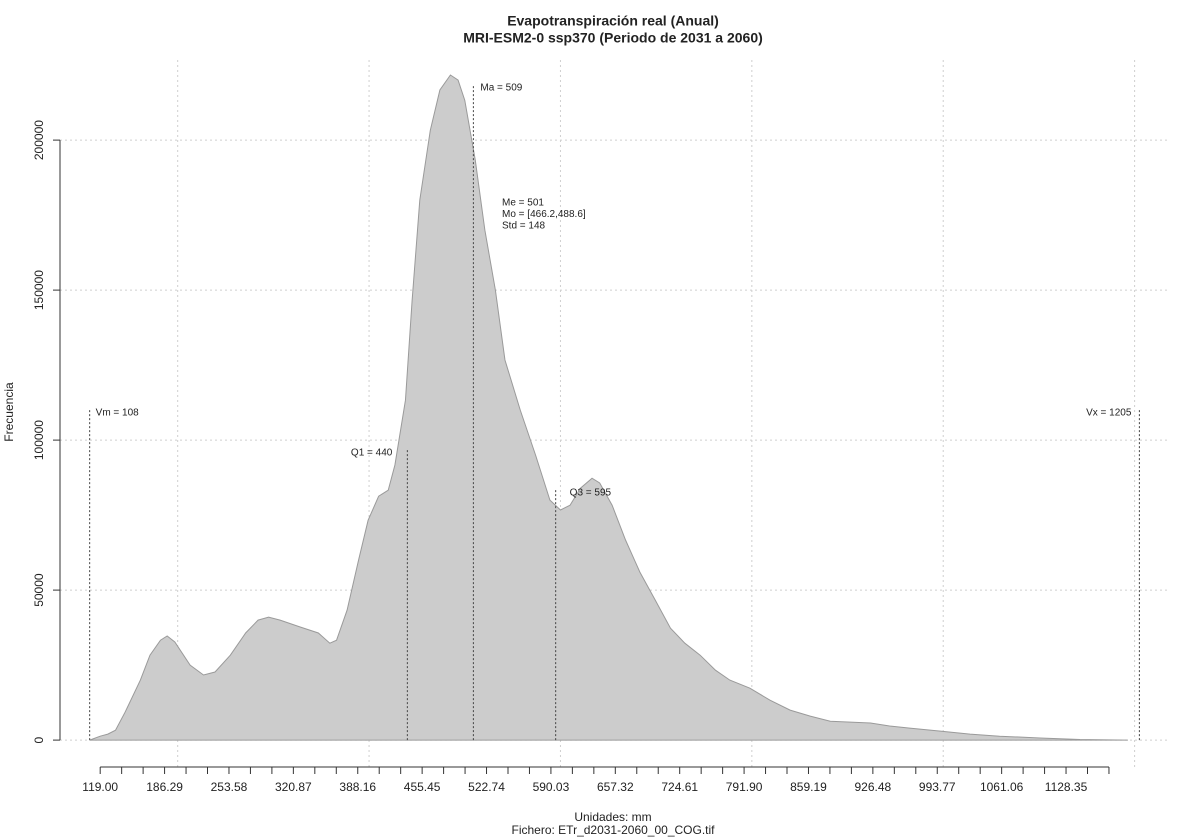  Describe the element at coordinates (613, 21) in the screenshot. I see `chart-title: Evapotranspiración real (Anual)` at that location.